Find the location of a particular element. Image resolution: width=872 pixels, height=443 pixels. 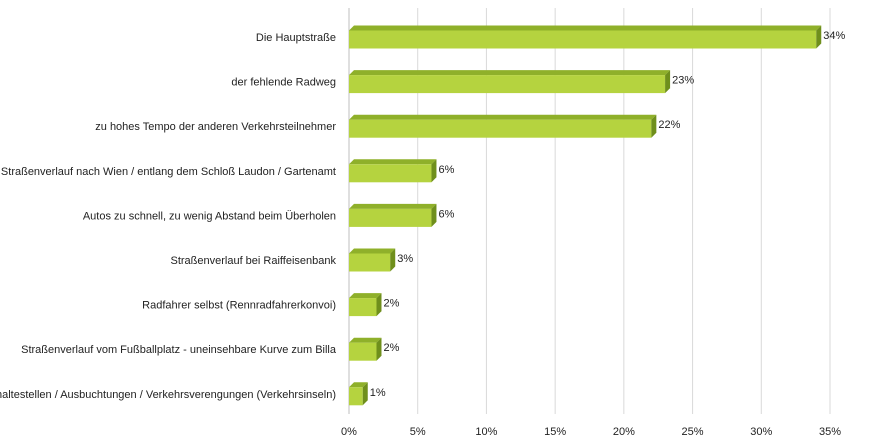

x-tick-label: 35% is located at coordinates (830, 432).